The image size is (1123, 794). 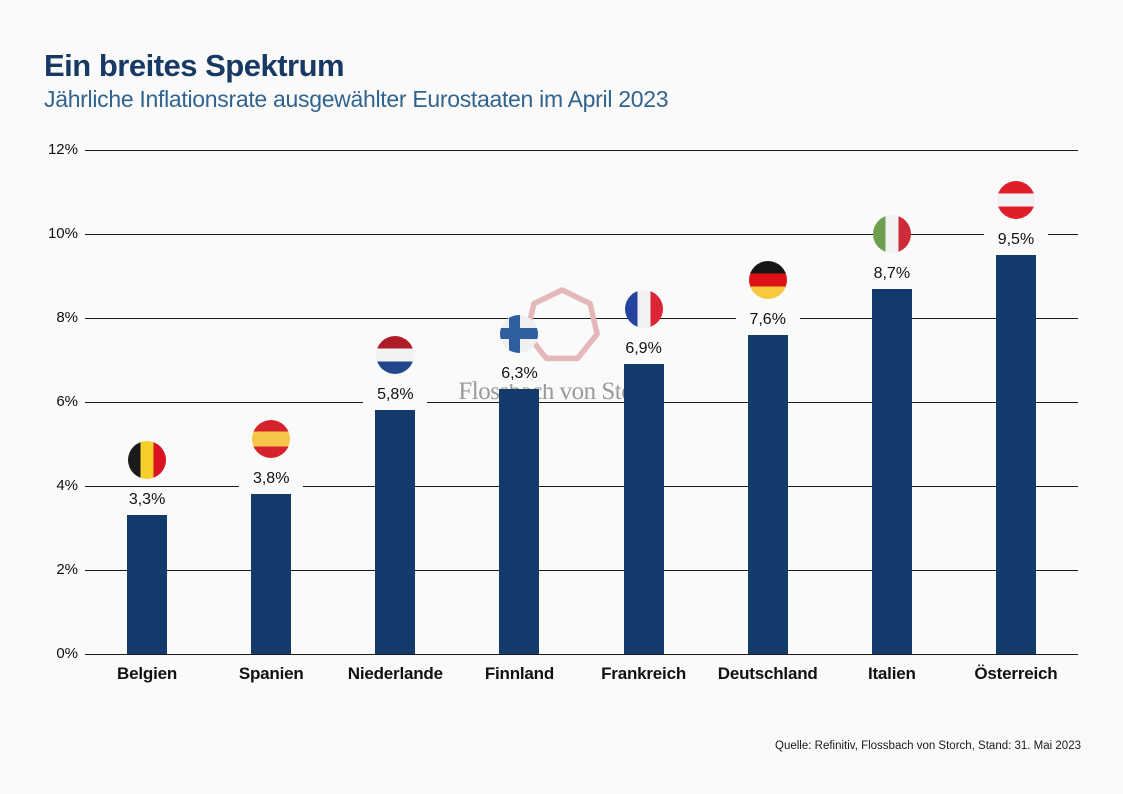 I want to click on bar-value-label: 3,3%, so click(x=147, y=500).